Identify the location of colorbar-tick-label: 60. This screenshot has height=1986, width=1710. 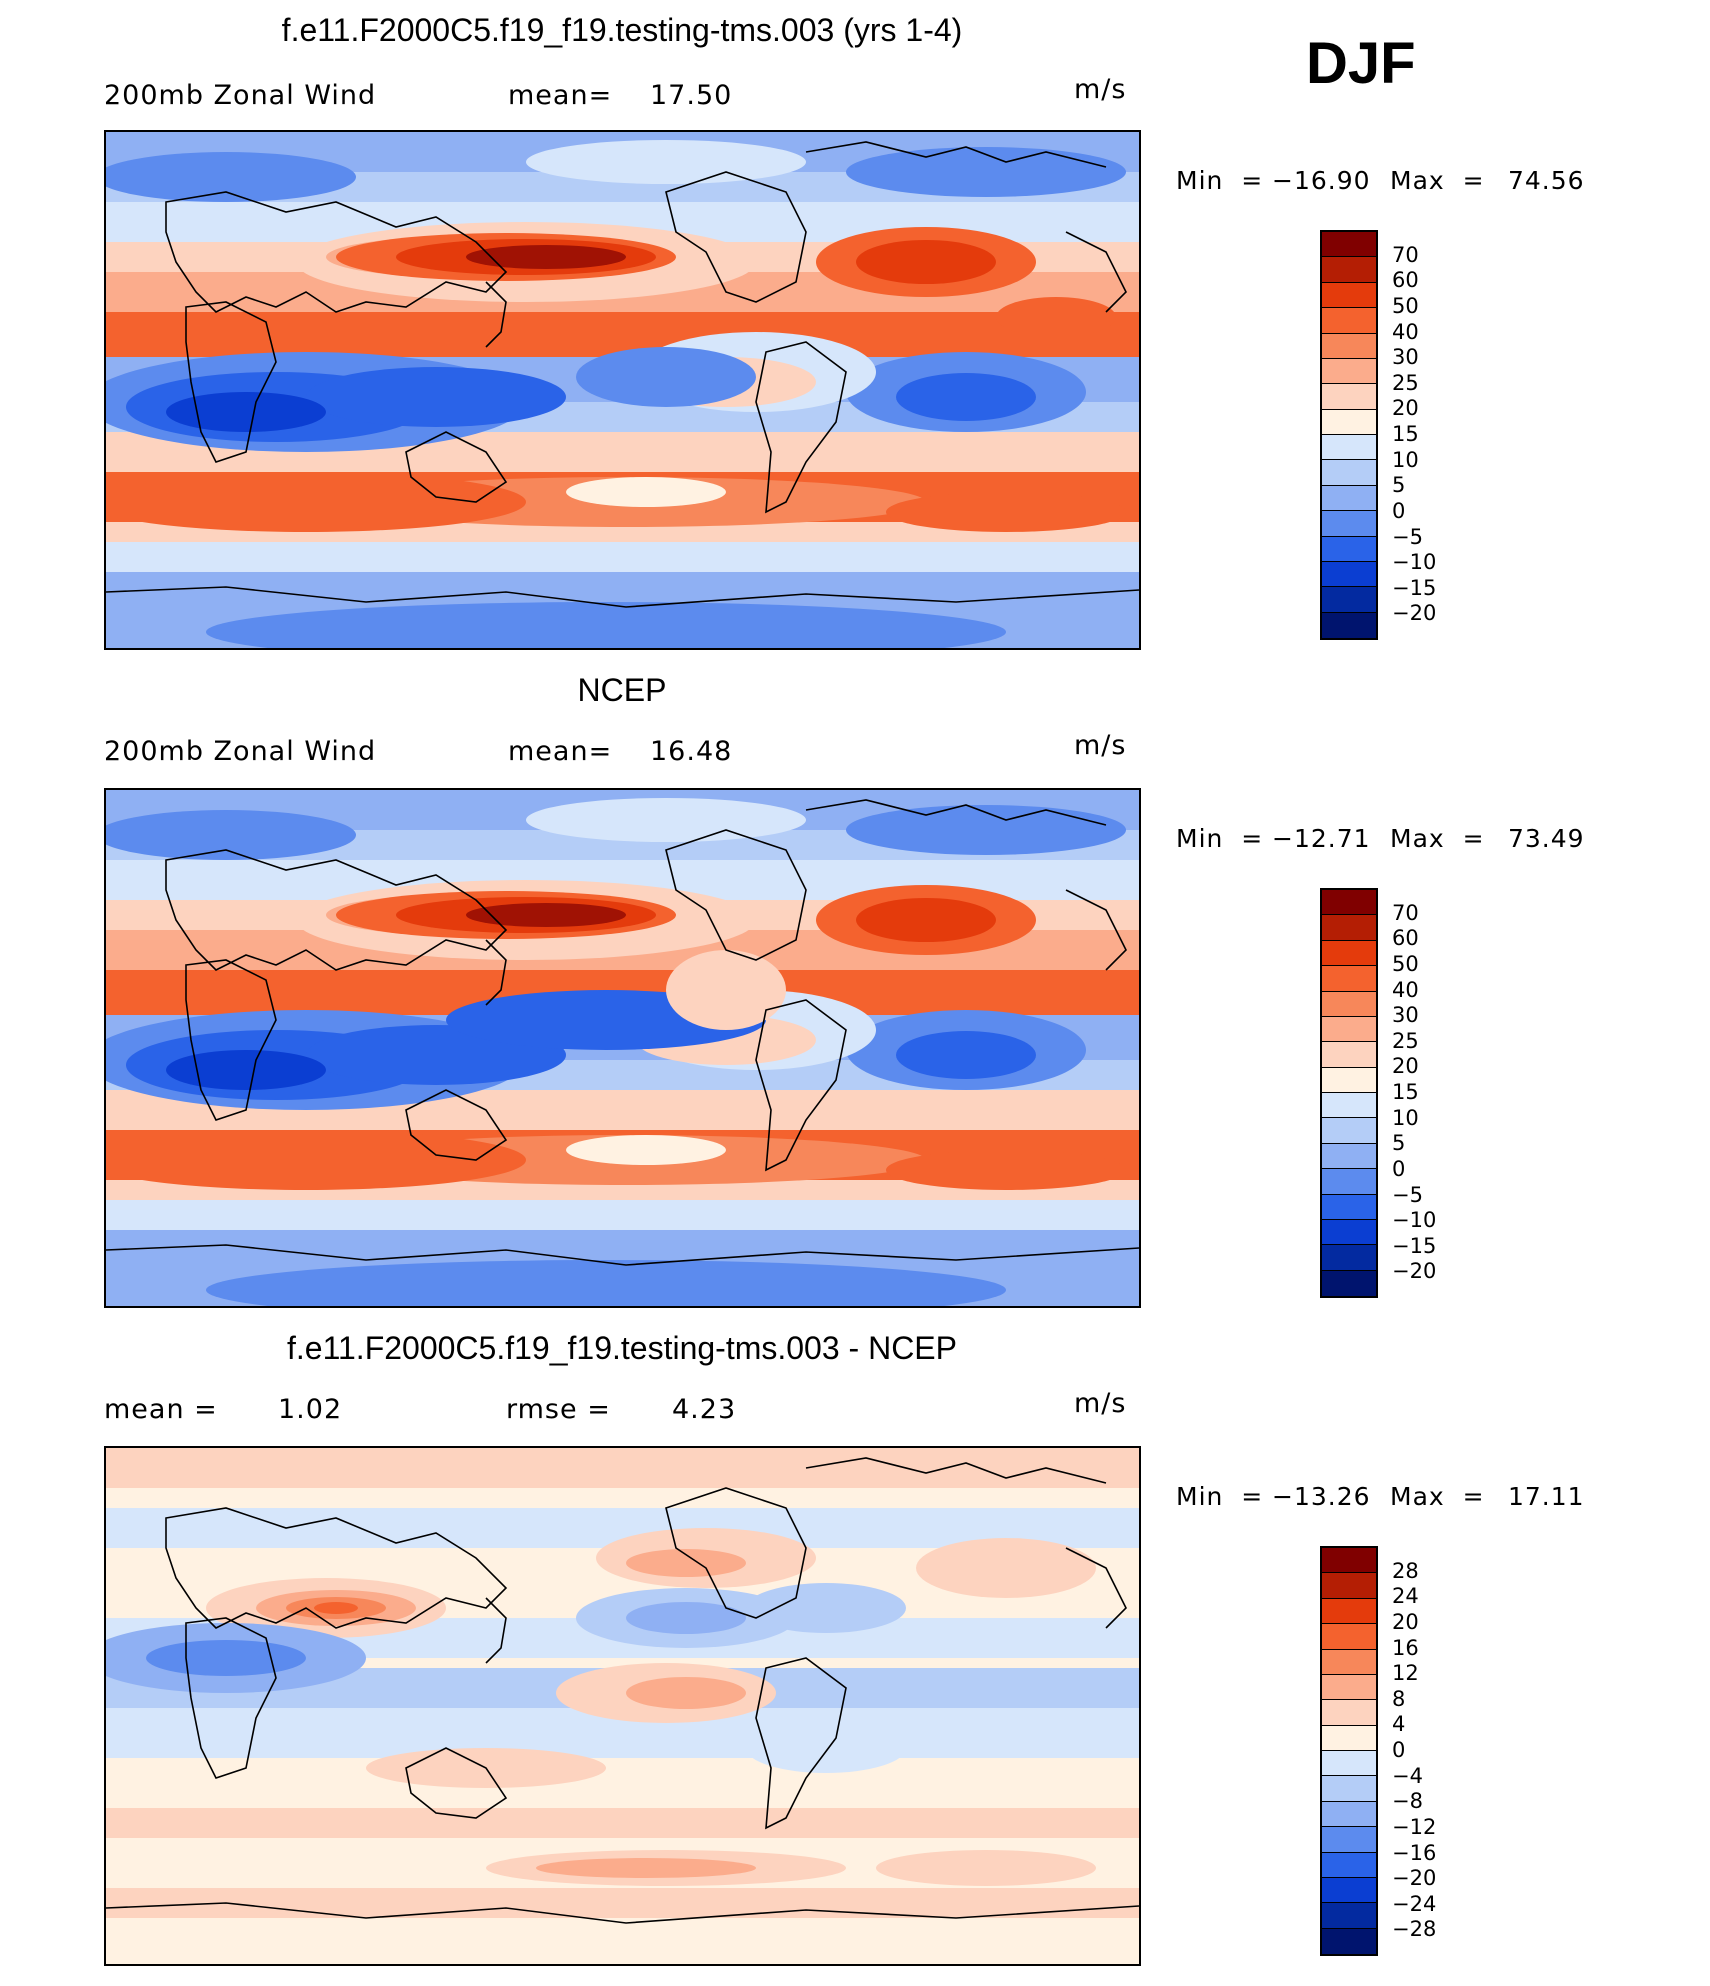
(1405, 938).